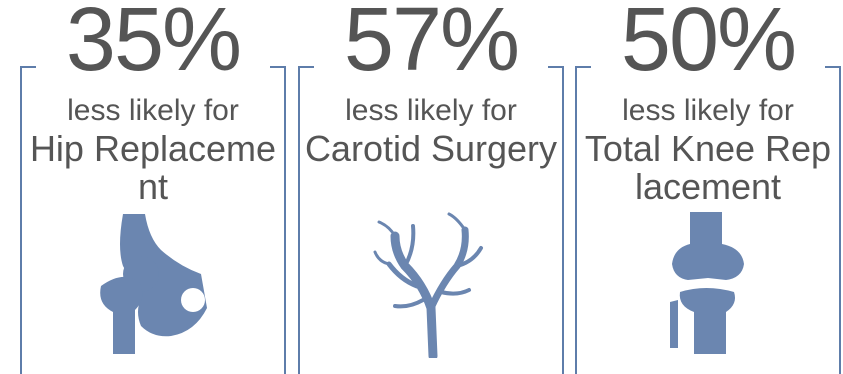 This screenshot has height=374, width=843. I want to click on hip-bone-icon, so click(153, 283).